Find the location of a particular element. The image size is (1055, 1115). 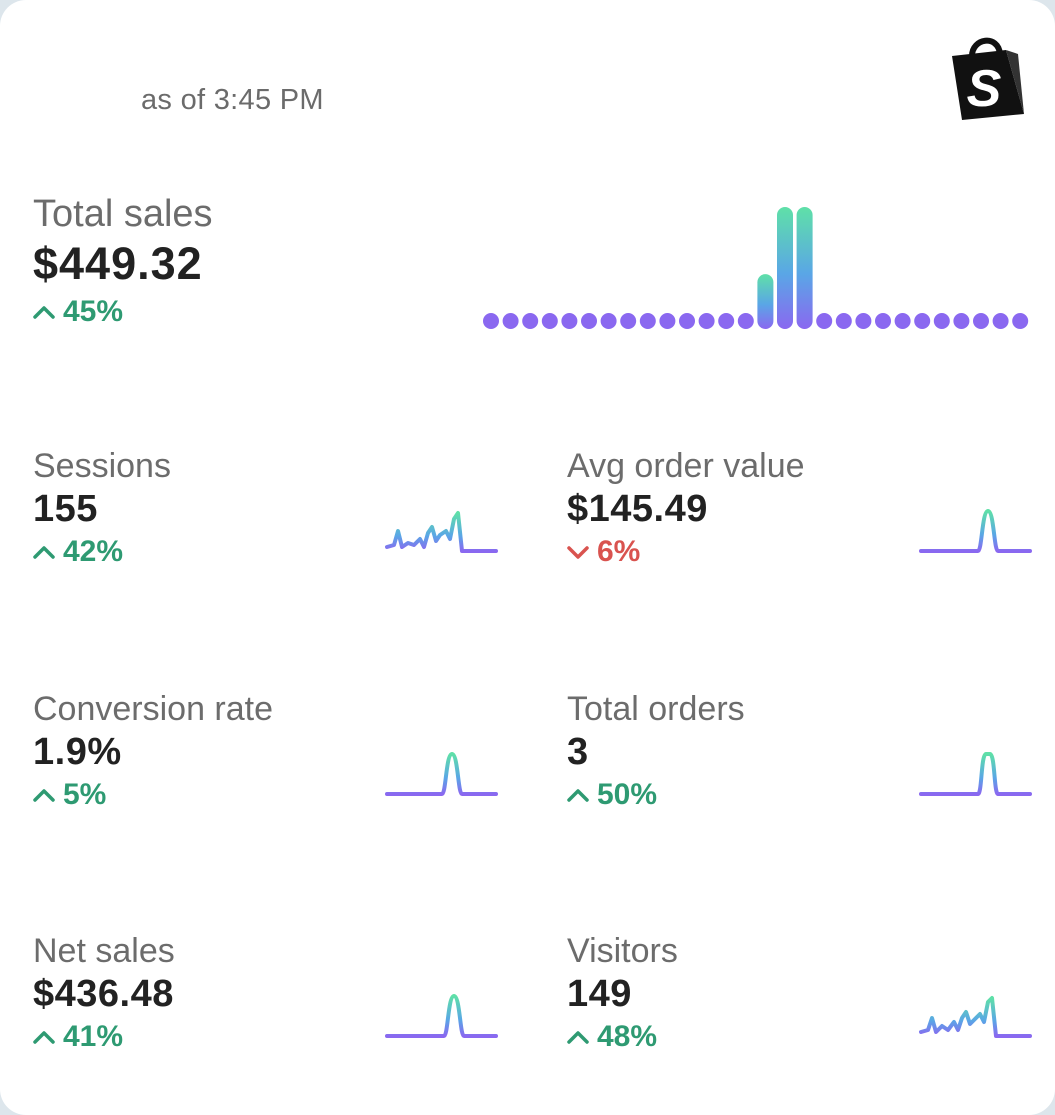

conversion-rate-change: 5% is located at coordinates (153, 795).